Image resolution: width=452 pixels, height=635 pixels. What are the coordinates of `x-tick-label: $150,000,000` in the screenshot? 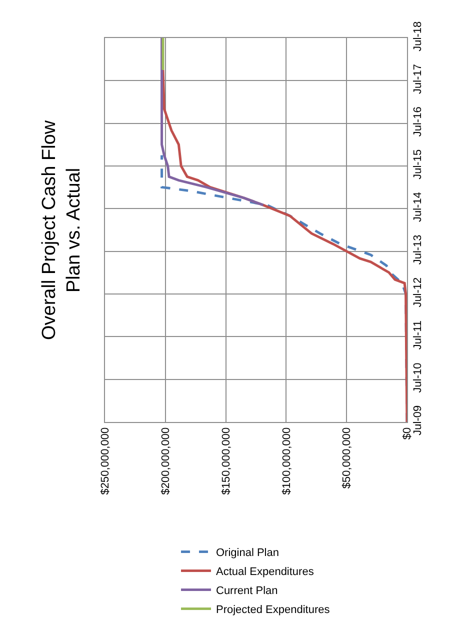 It's located at (226, 461).